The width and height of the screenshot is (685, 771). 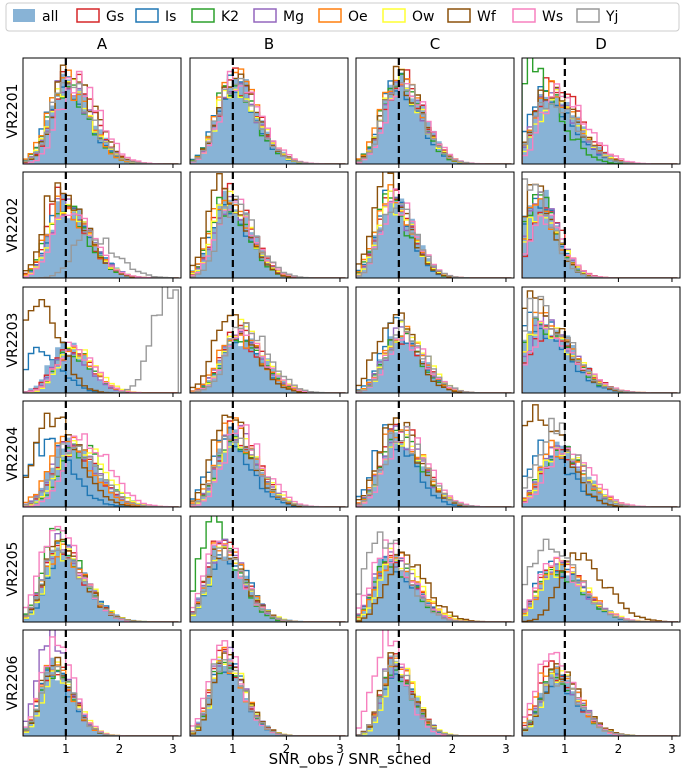 I want to click on panel-vr2206-d: 1 2 3, so click(x=601, y=692).